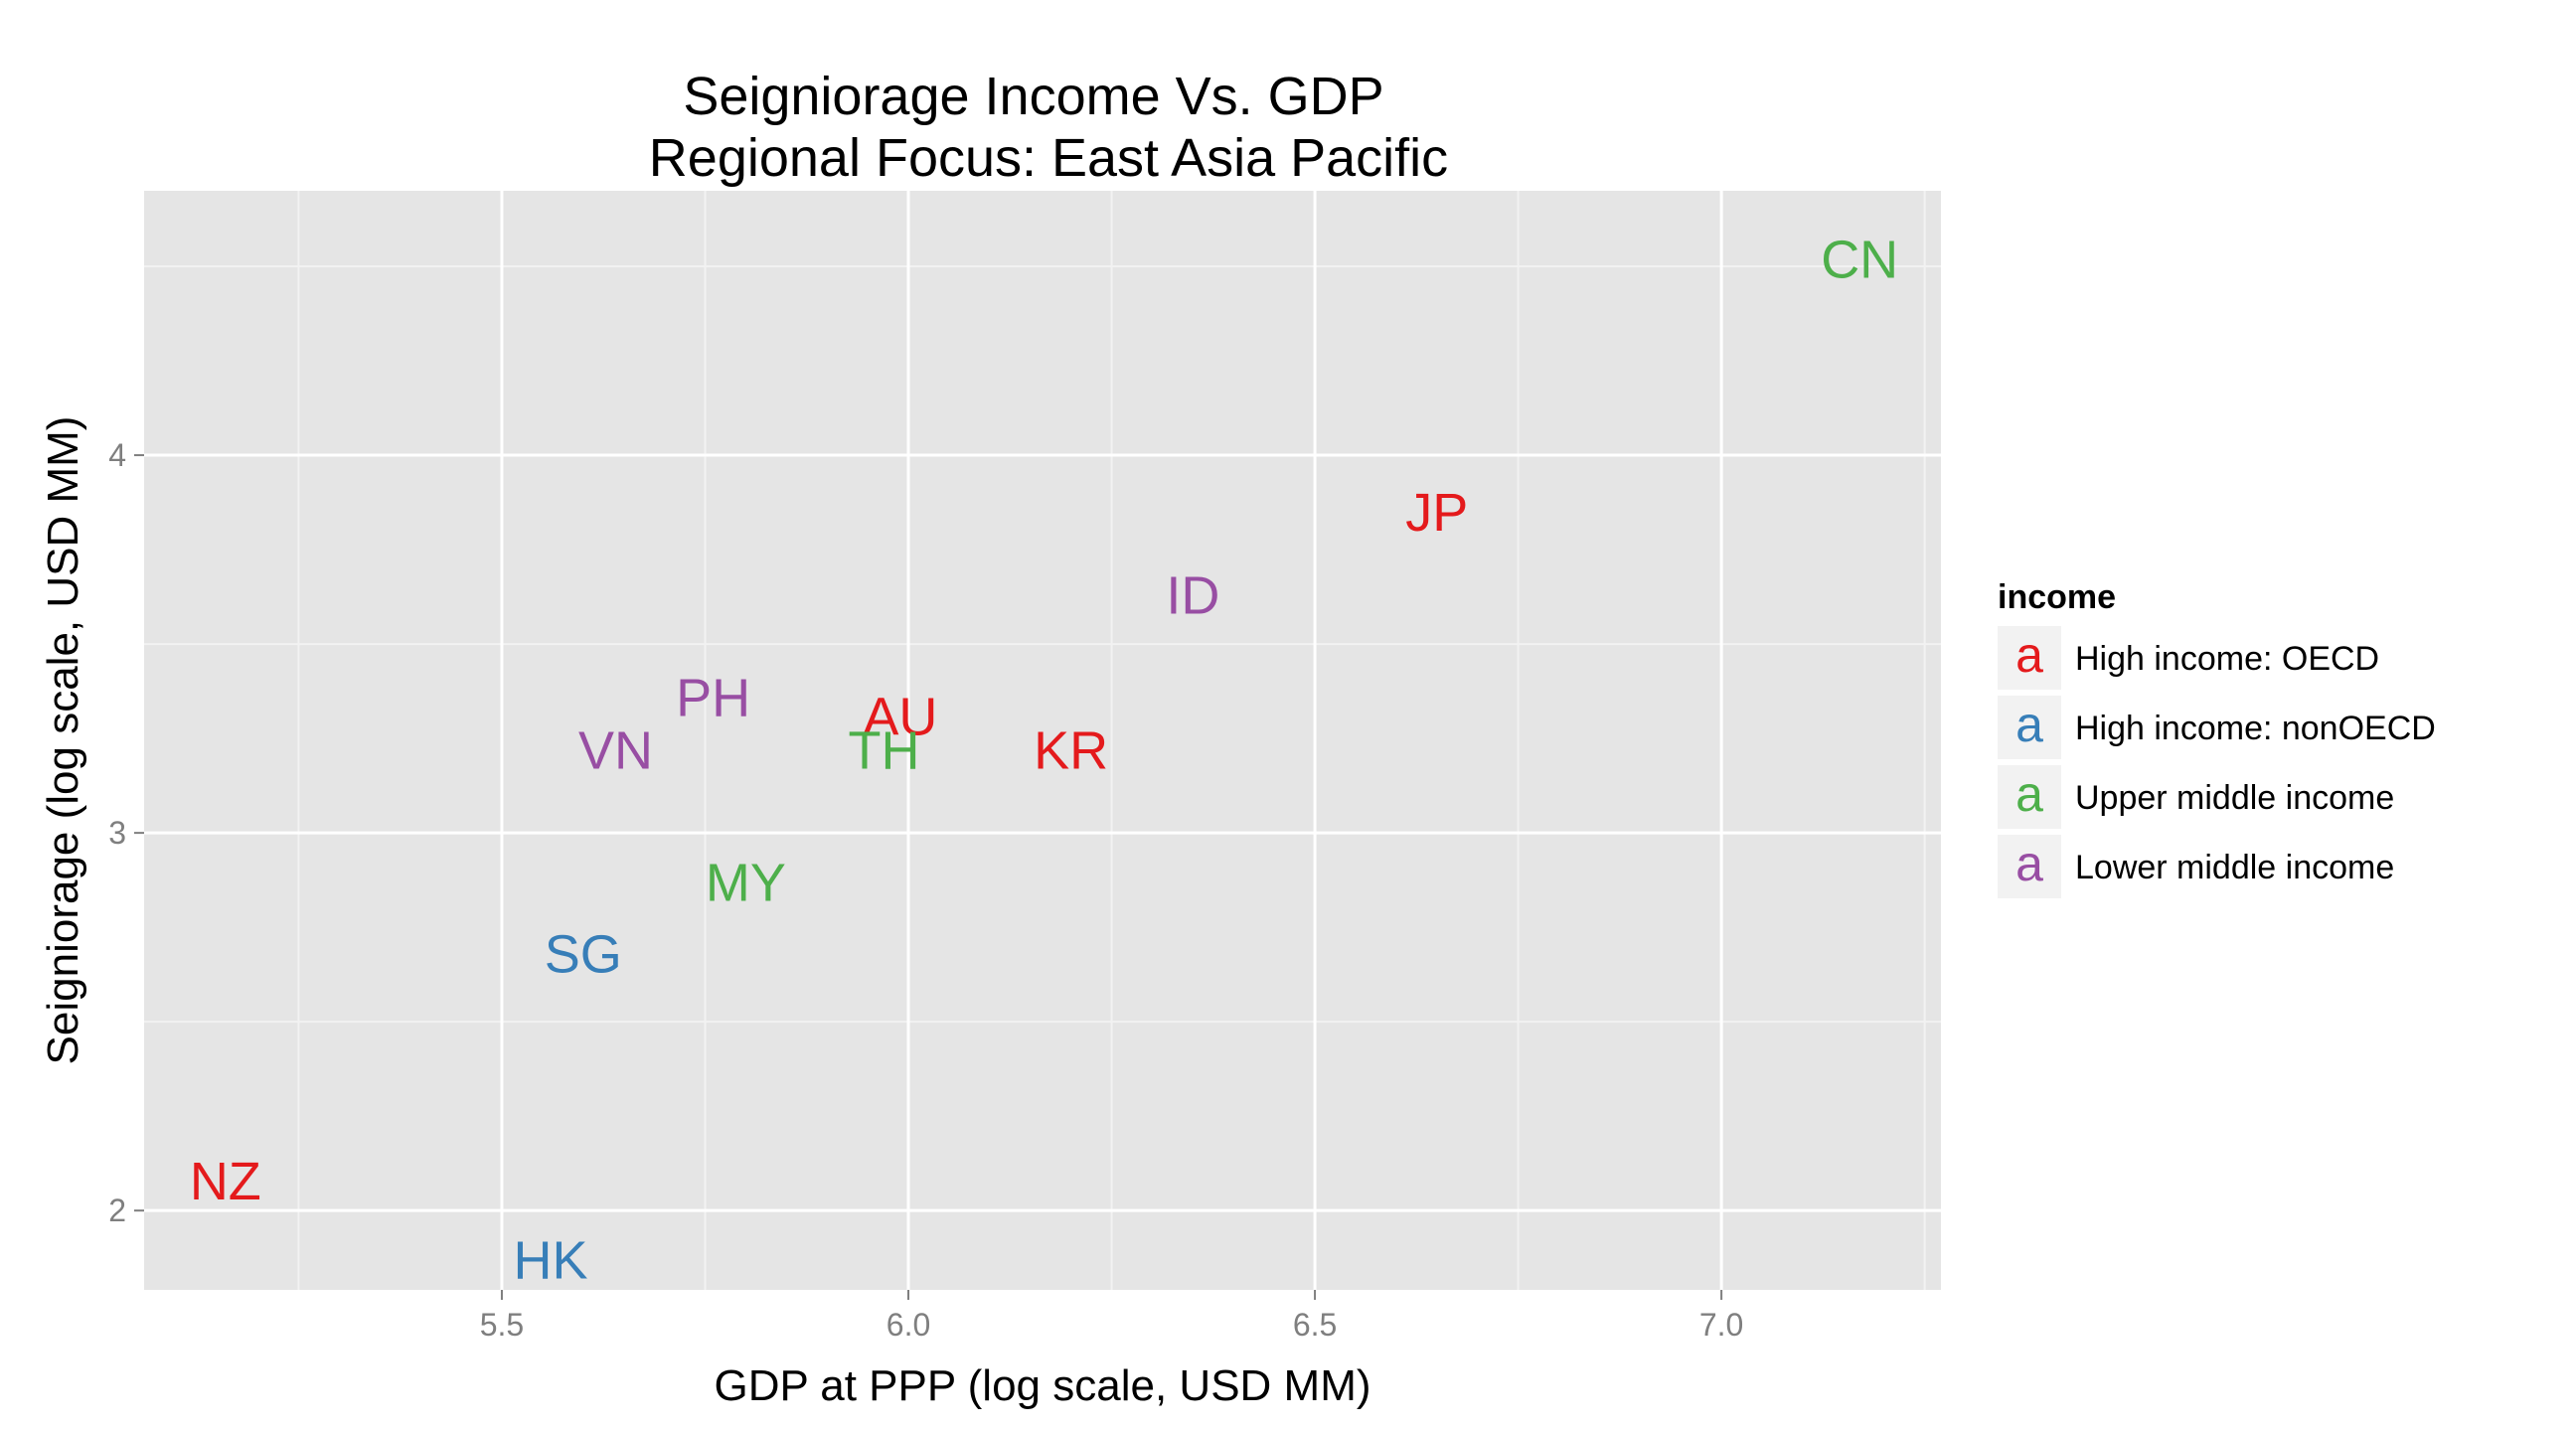 Image resolution: width=2576 pixels, height=1431 pixels. I want to click on point-label-nz: NZ, so click(225, 1181).